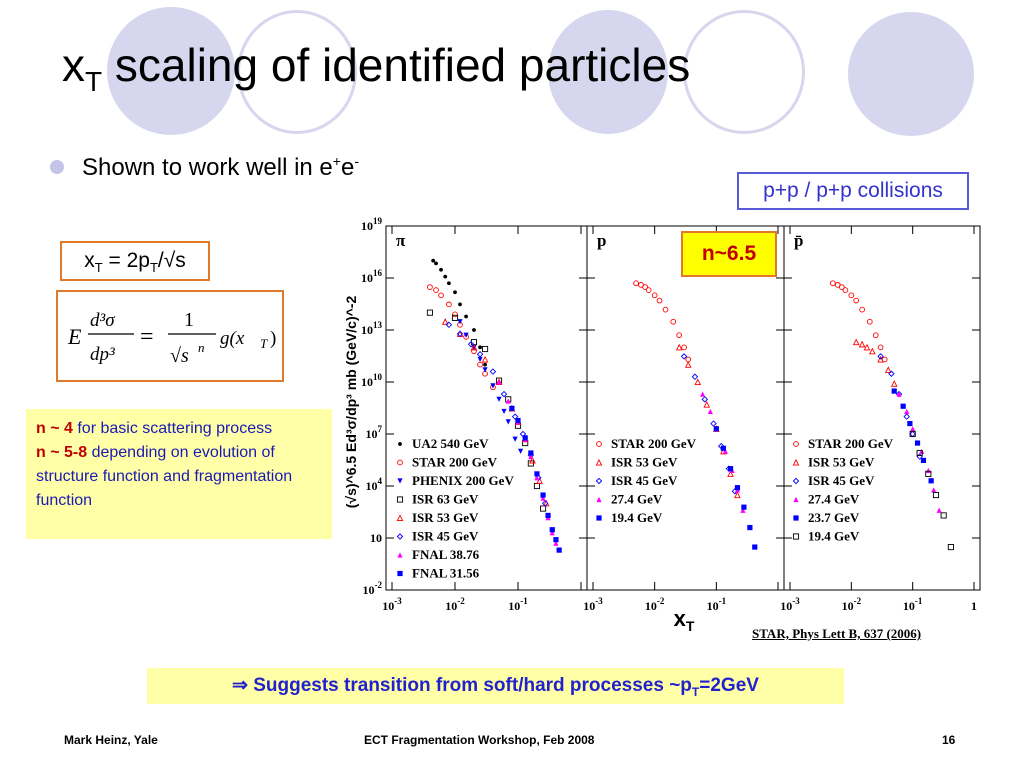 The width and height of the screenshot is (1024, 768). I want to click on y-tick-label: 1019, so click(372, 224).